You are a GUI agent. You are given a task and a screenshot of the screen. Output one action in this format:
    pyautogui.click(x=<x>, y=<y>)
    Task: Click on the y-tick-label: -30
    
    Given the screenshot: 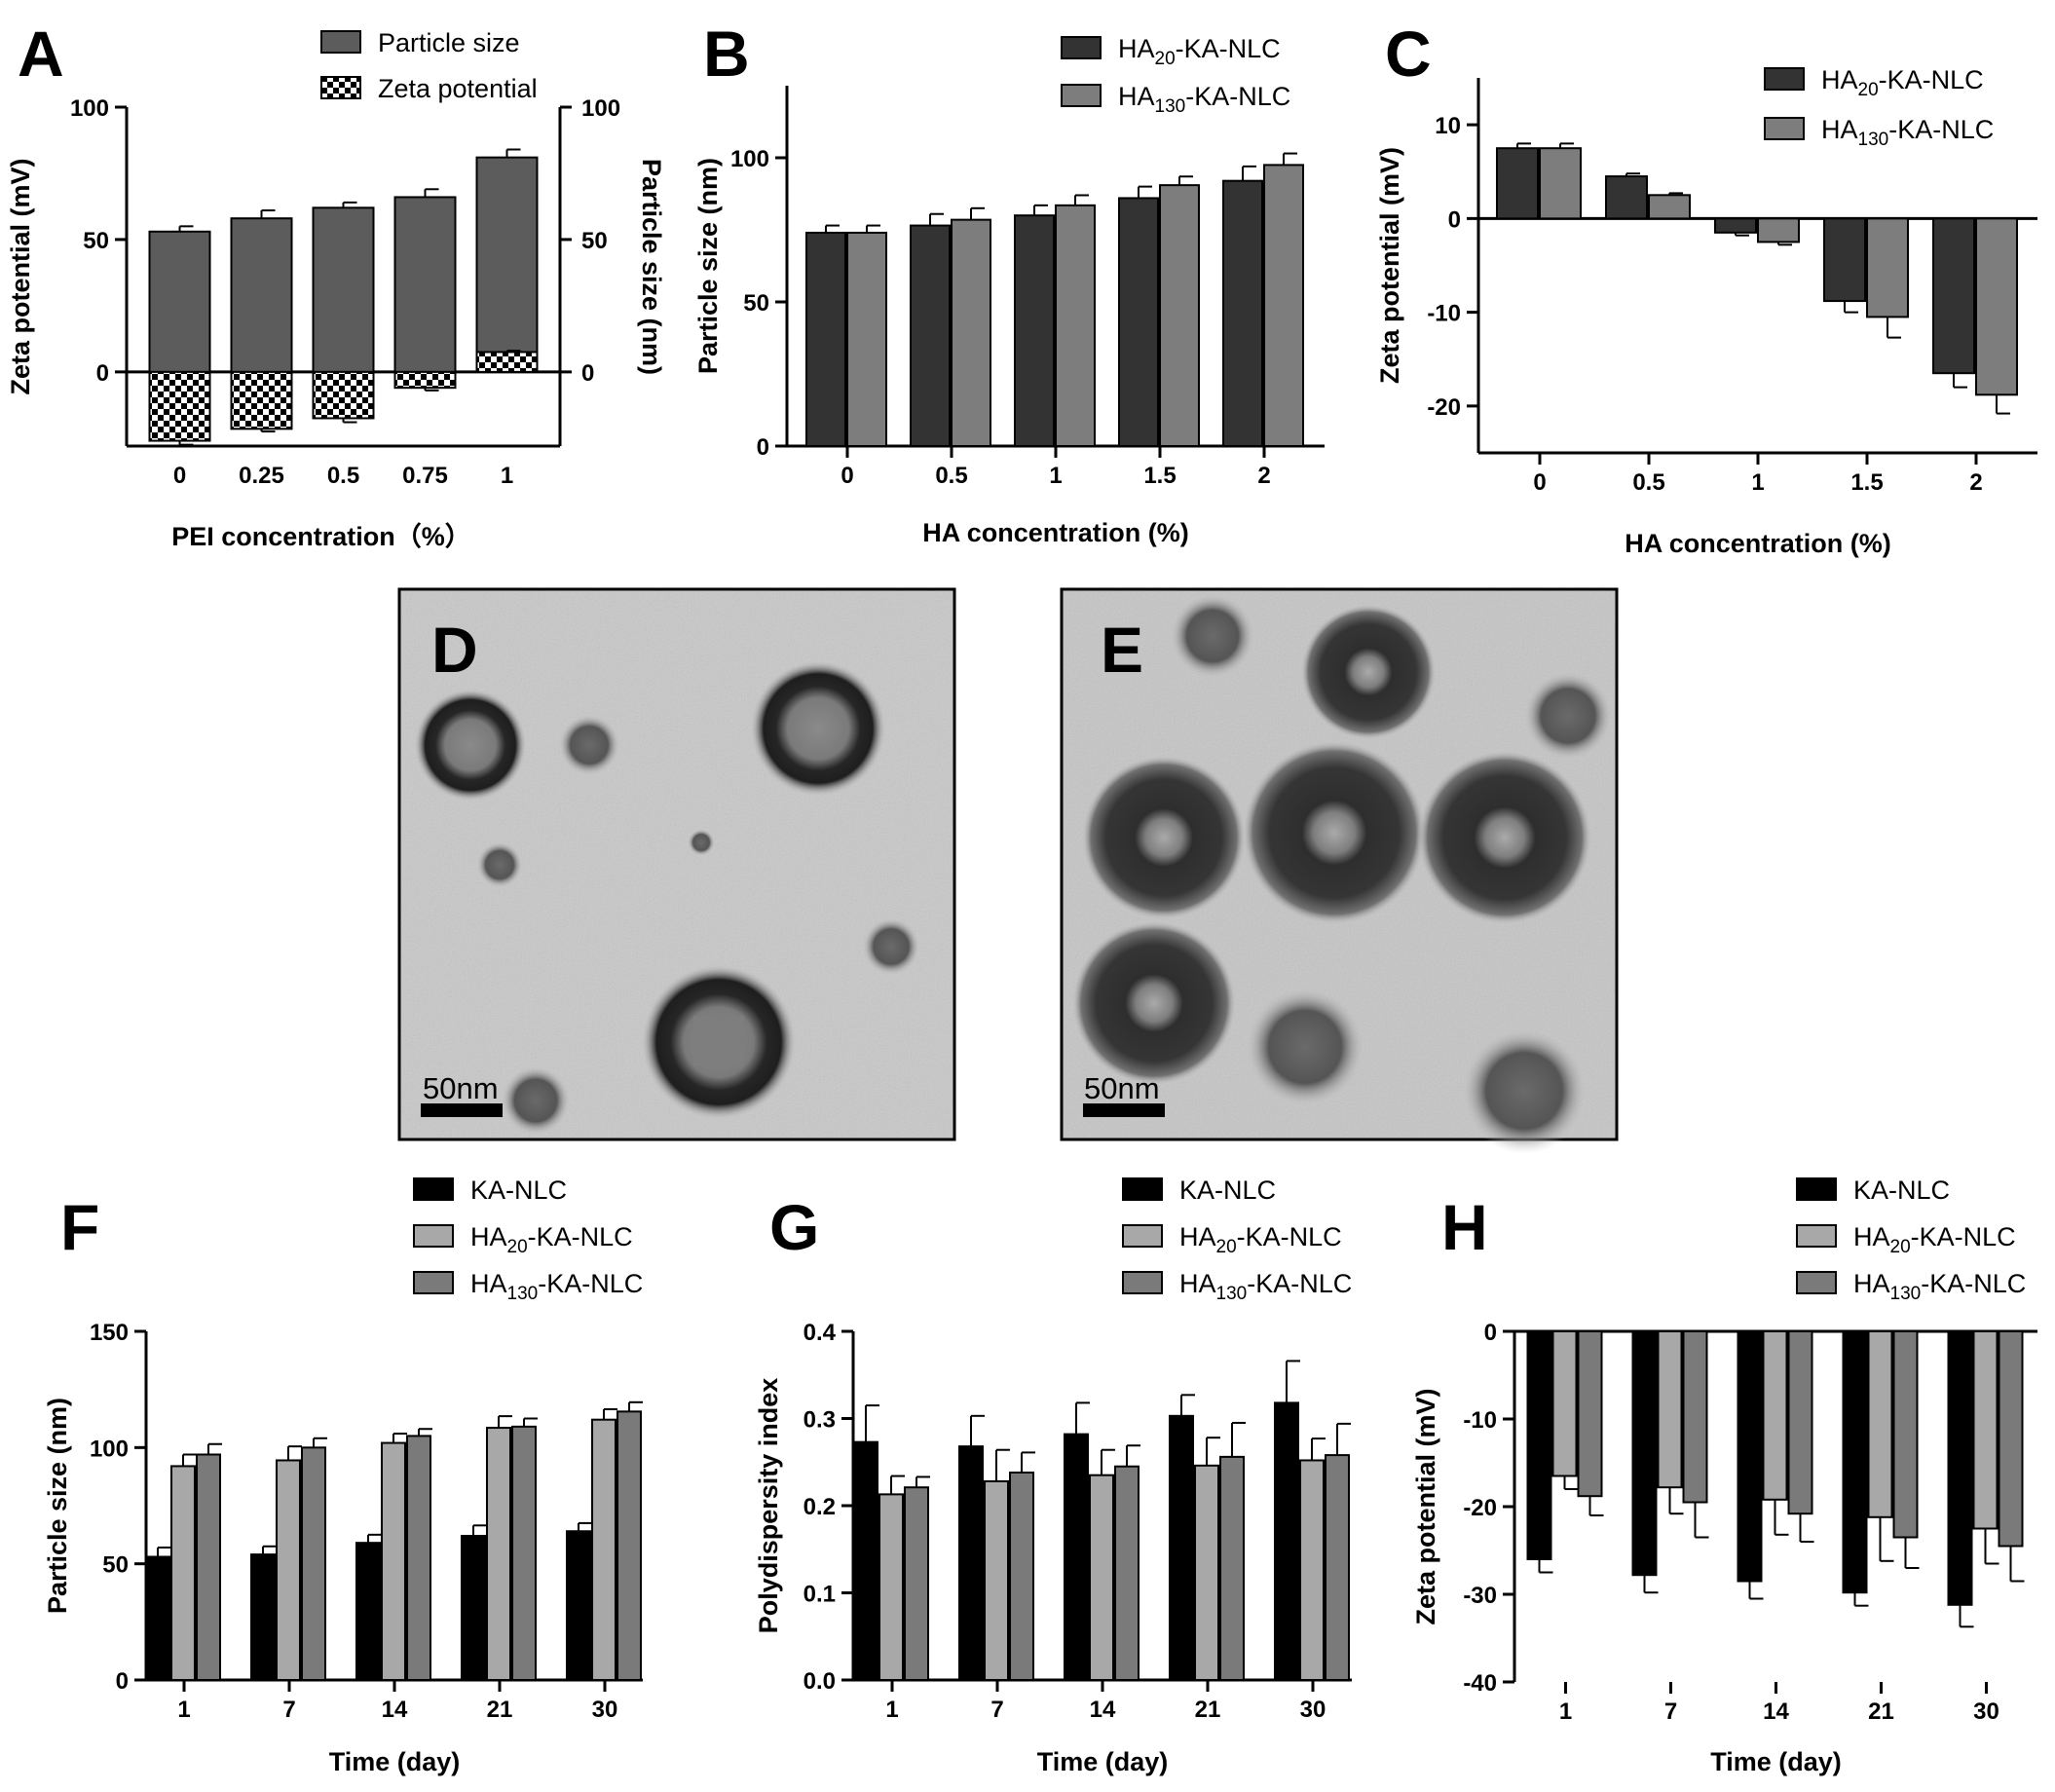 What is the action you would take?
    pyautogui.click(x=1480, y=1596)
    